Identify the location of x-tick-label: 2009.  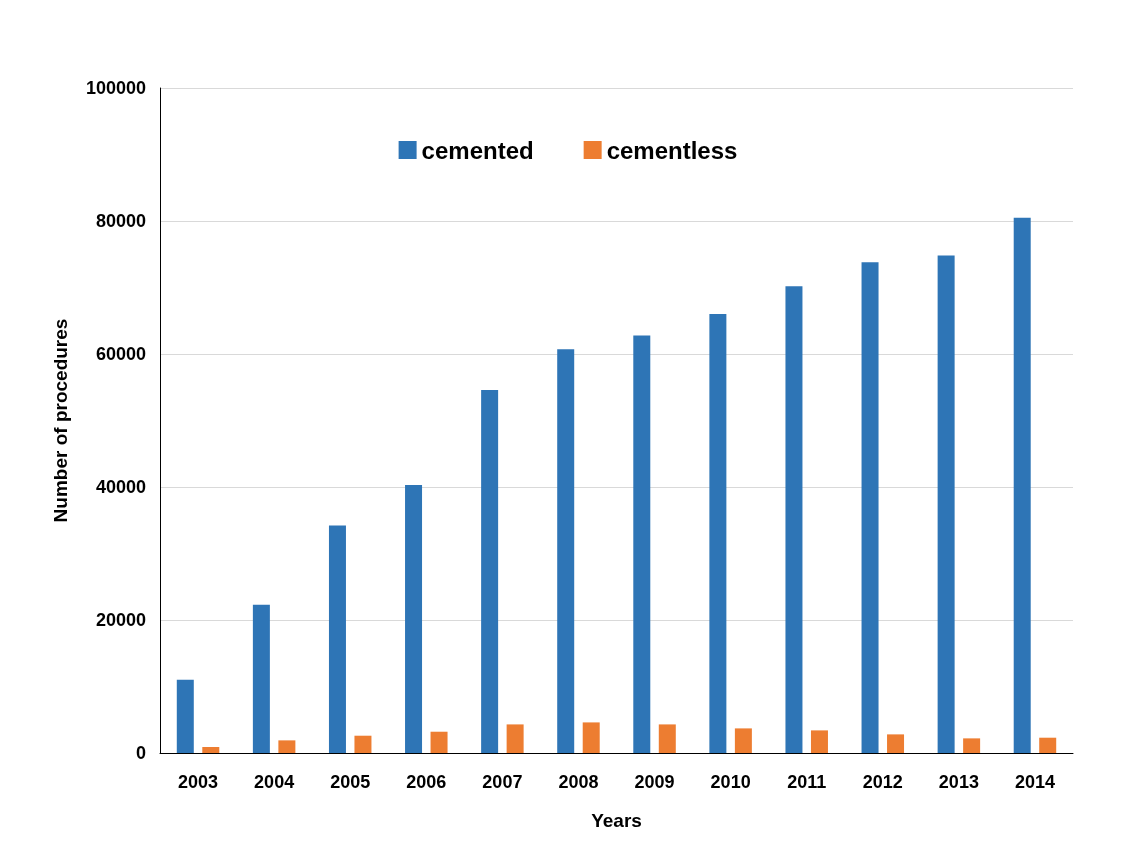
(654, 782).